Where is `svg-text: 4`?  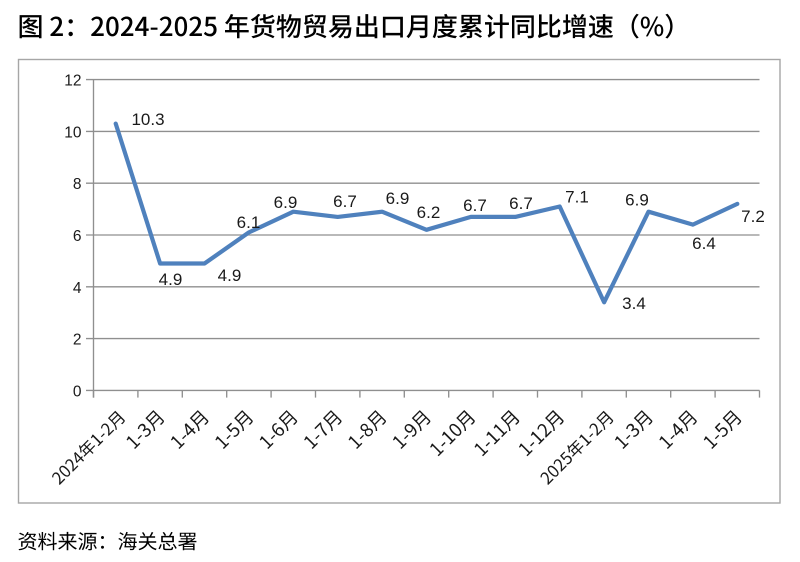 svg-text: 4 is located at coordinates (77, 288).